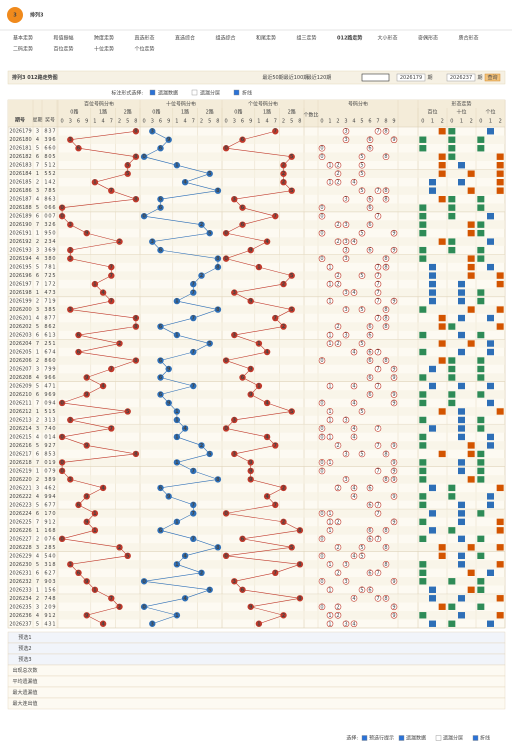 The width and height of the screenshot is (512, 752). Describe the element at coordinates (226, 38) in the screenshot. I see `nav-link: 组选综合` at that location.